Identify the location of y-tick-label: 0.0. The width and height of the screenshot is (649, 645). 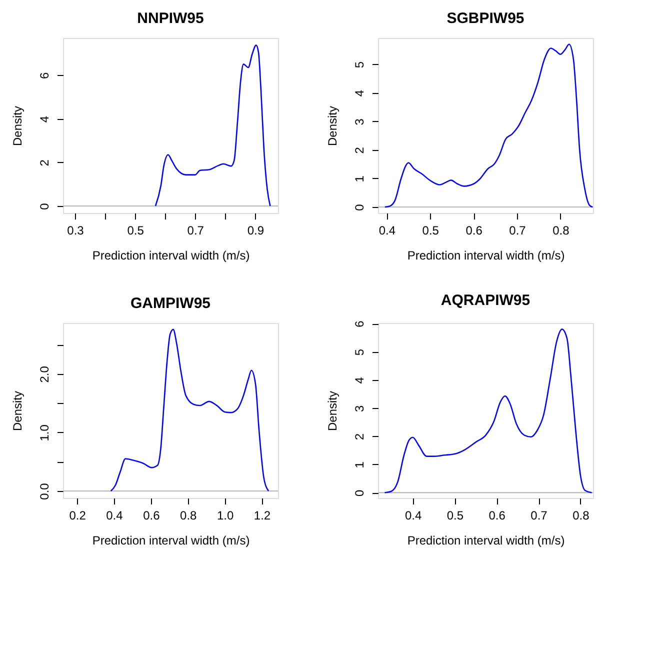
(45, 491).